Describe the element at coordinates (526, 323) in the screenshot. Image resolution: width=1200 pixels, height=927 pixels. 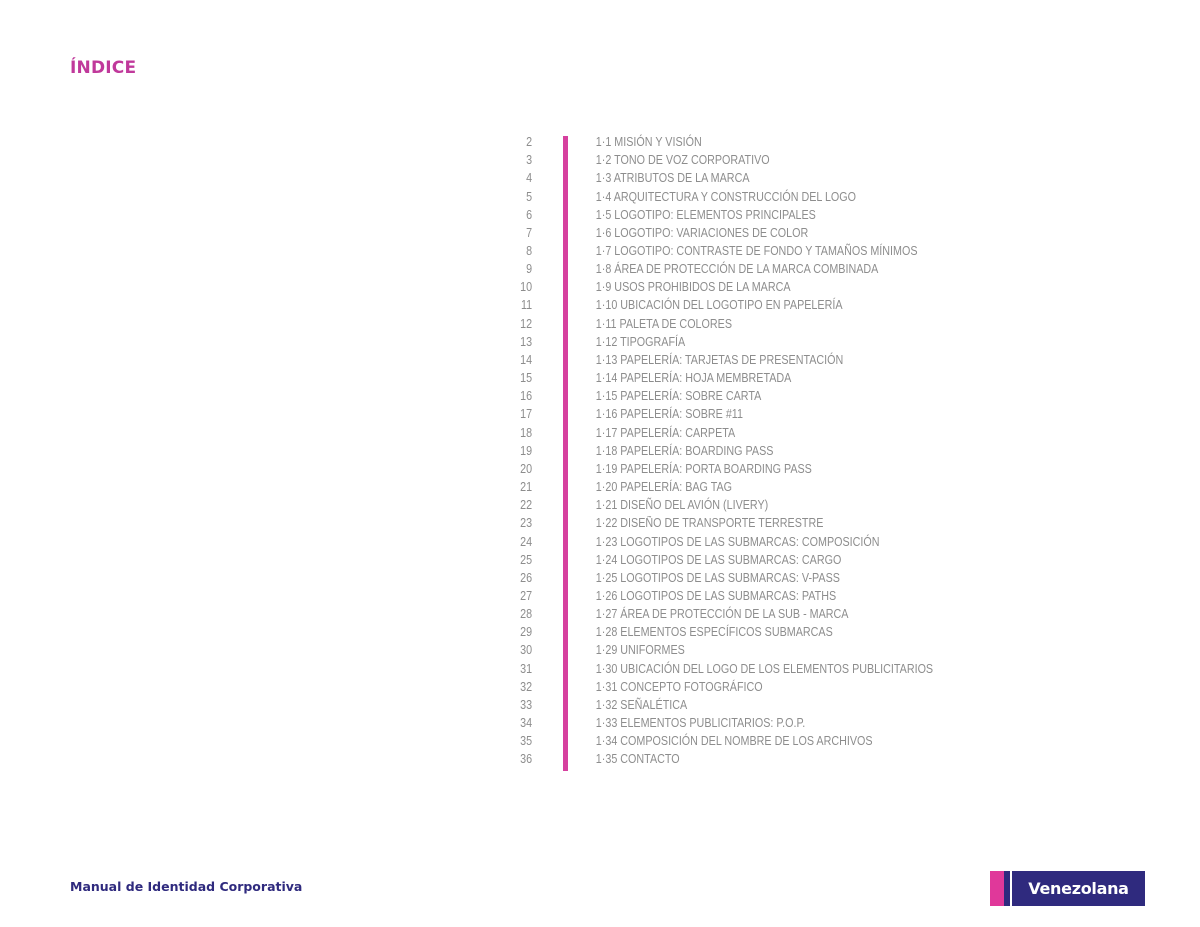
I see `toc-page-number: 12` at that location.